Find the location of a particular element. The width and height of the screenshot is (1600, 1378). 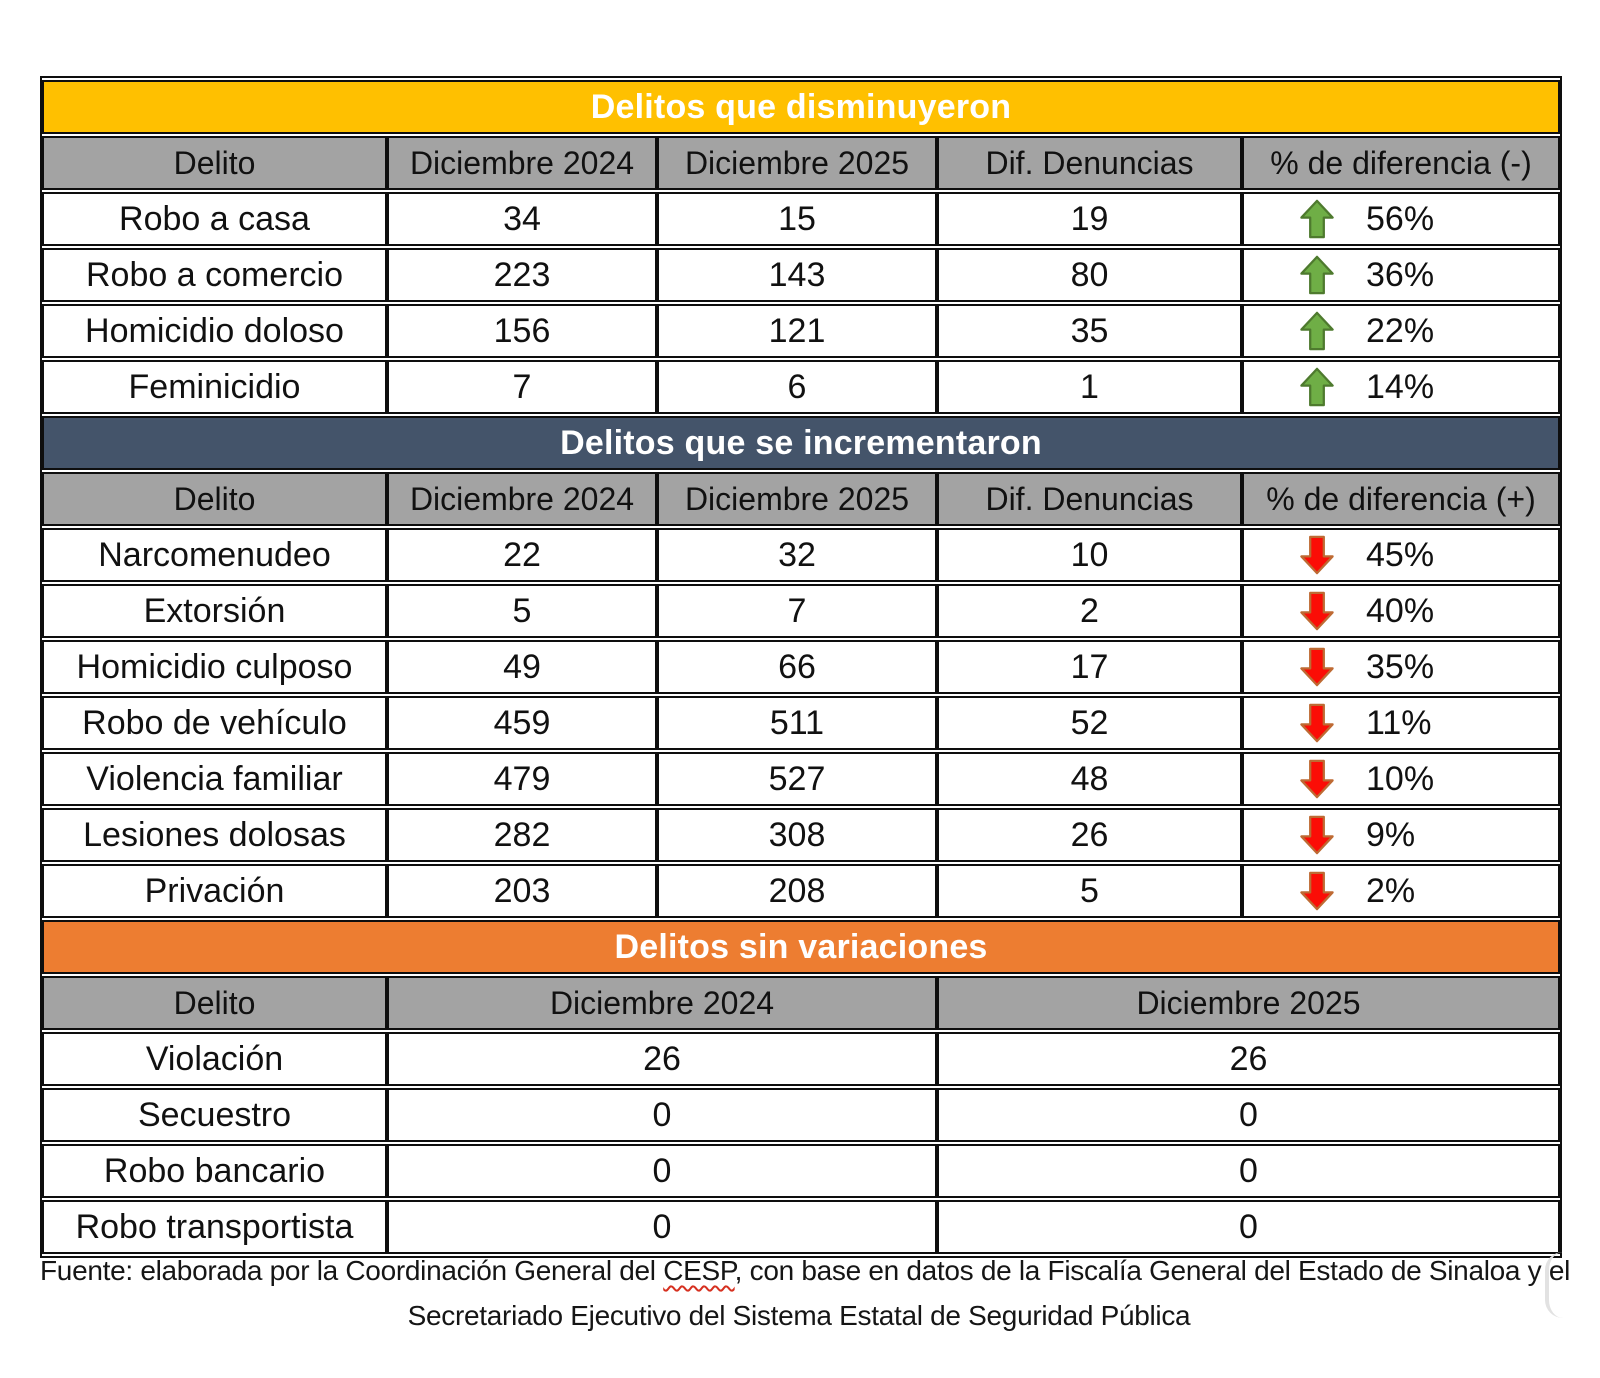

crime-name: Robo transportista is located at coordinates (214, 1227).